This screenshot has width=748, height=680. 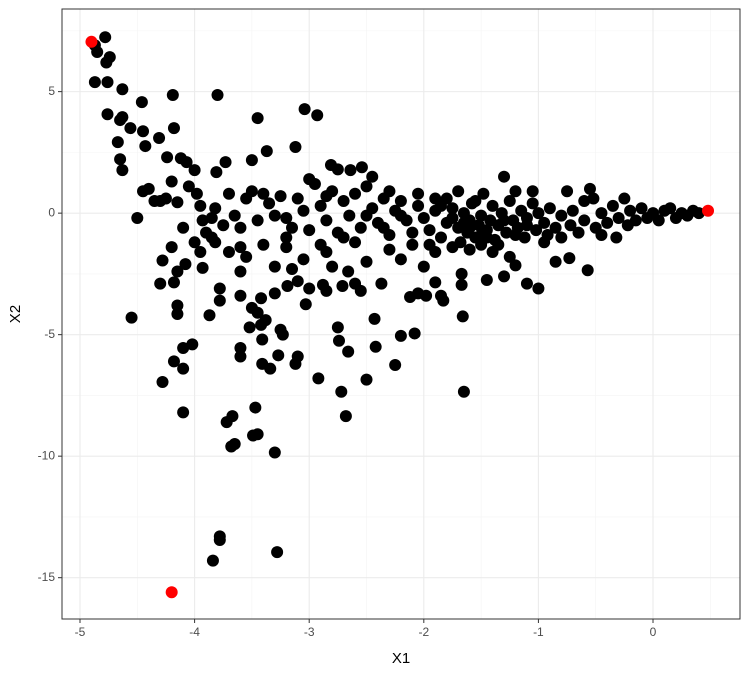 What do you see at coordinates (194, 632) in the screenshot?
I see `x-tick-label: -4` at bounding box center [194, 632].